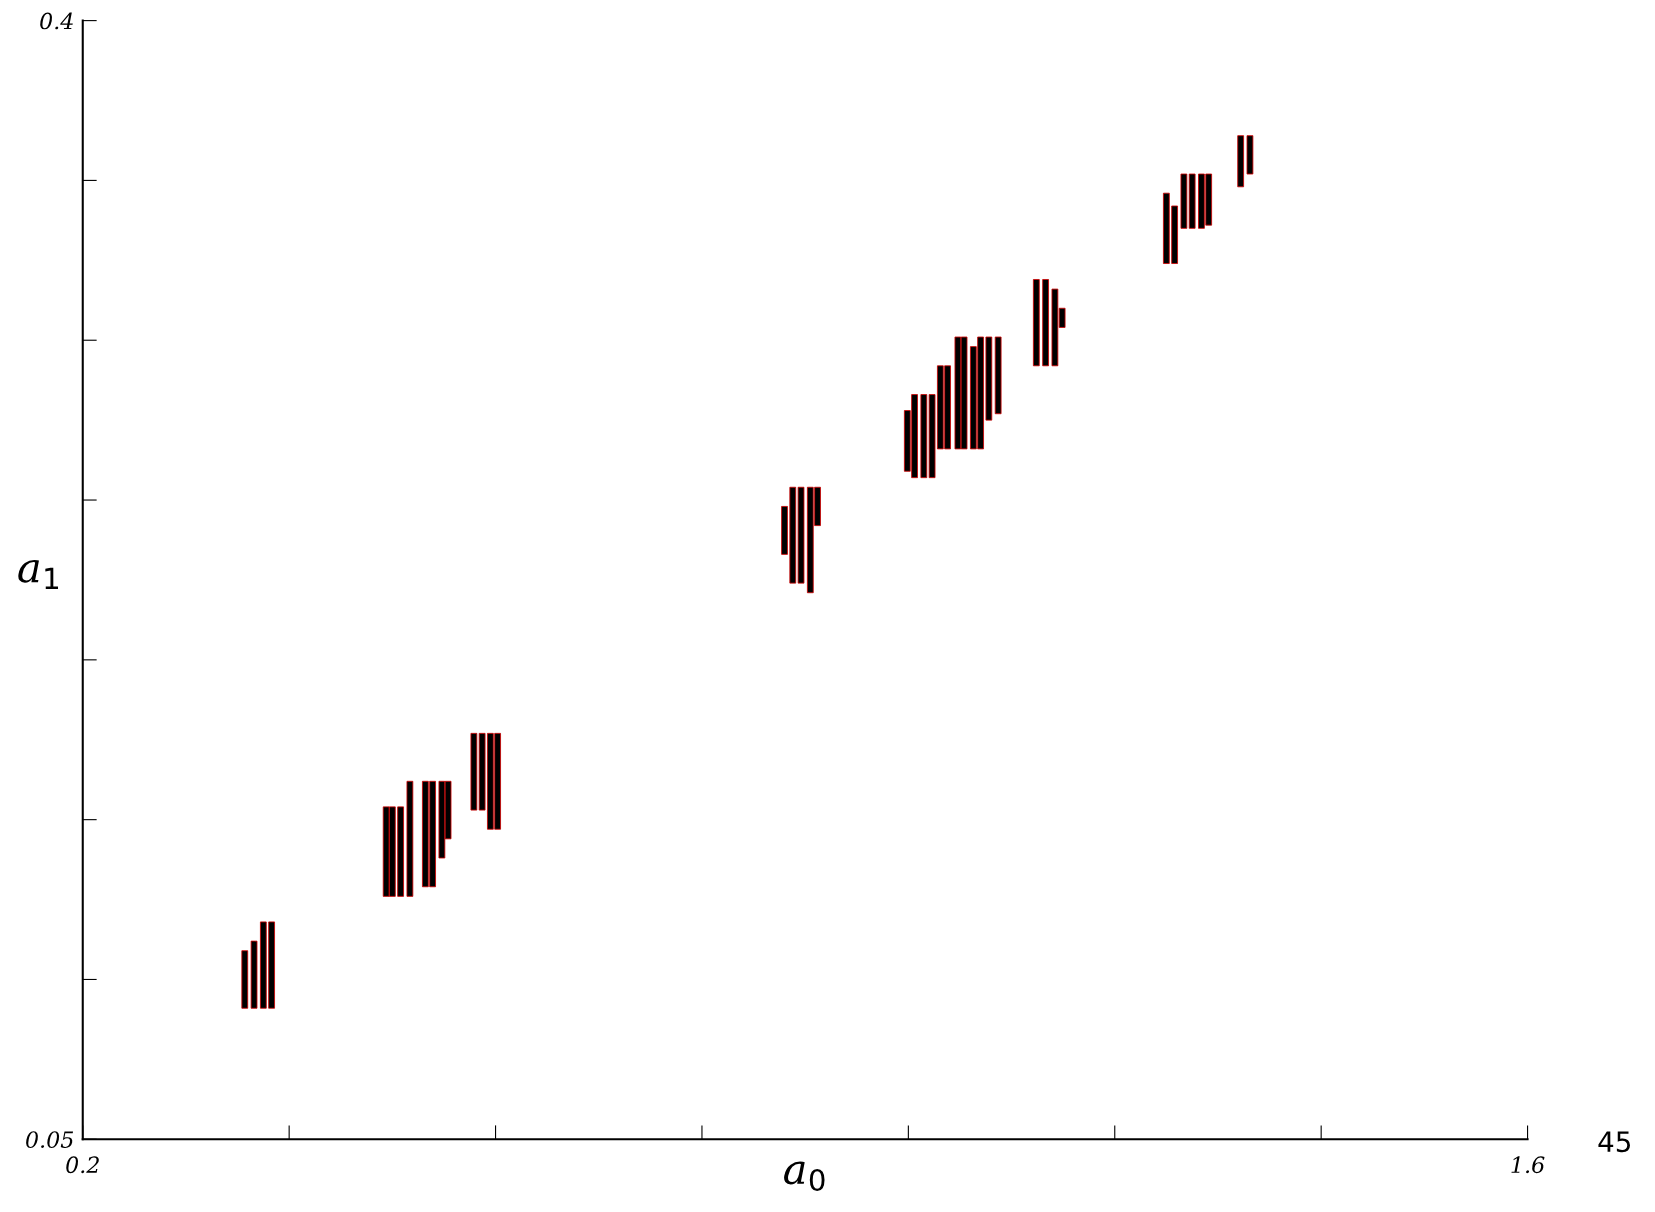 This screenshot has height=1212, width=1655. I want to click on x-axis-title: a$_{0}$, so click(804, 1176).